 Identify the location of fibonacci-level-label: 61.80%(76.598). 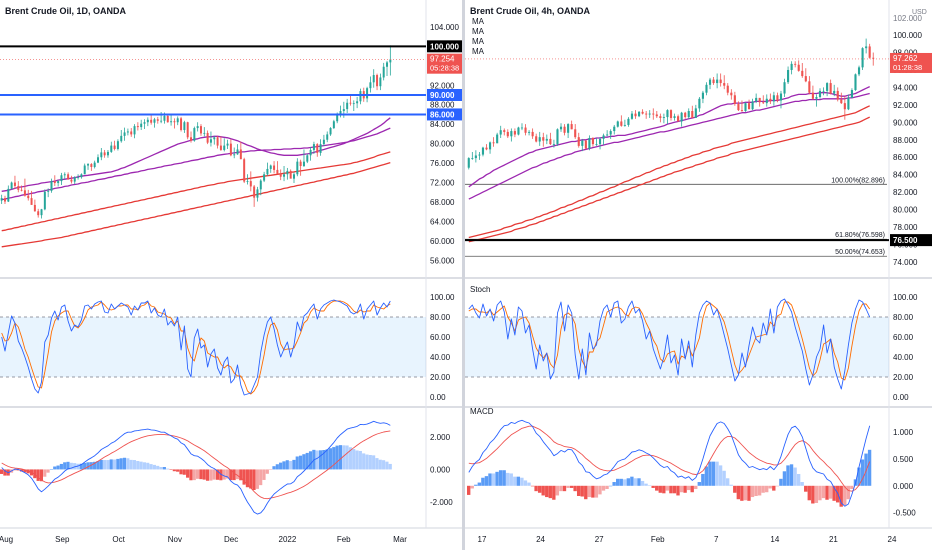
(860, 235).